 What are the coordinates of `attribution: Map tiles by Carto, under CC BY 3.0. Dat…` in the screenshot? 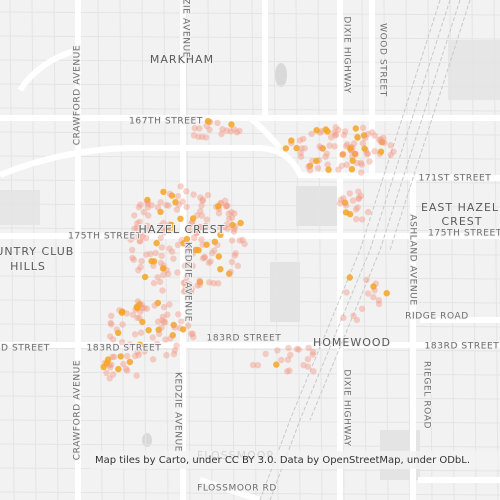 It's located at (282, 460).